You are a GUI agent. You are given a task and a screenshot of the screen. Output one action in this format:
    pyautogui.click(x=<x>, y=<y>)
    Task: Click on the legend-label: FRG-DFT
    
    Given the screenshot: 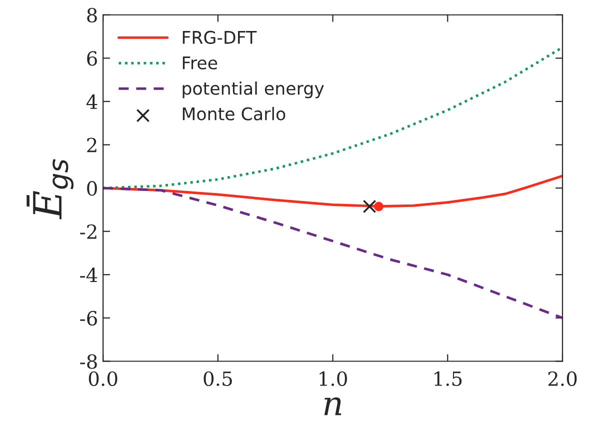 What is the action you would take?
    pyautogui.click(x=219, y=37)
    